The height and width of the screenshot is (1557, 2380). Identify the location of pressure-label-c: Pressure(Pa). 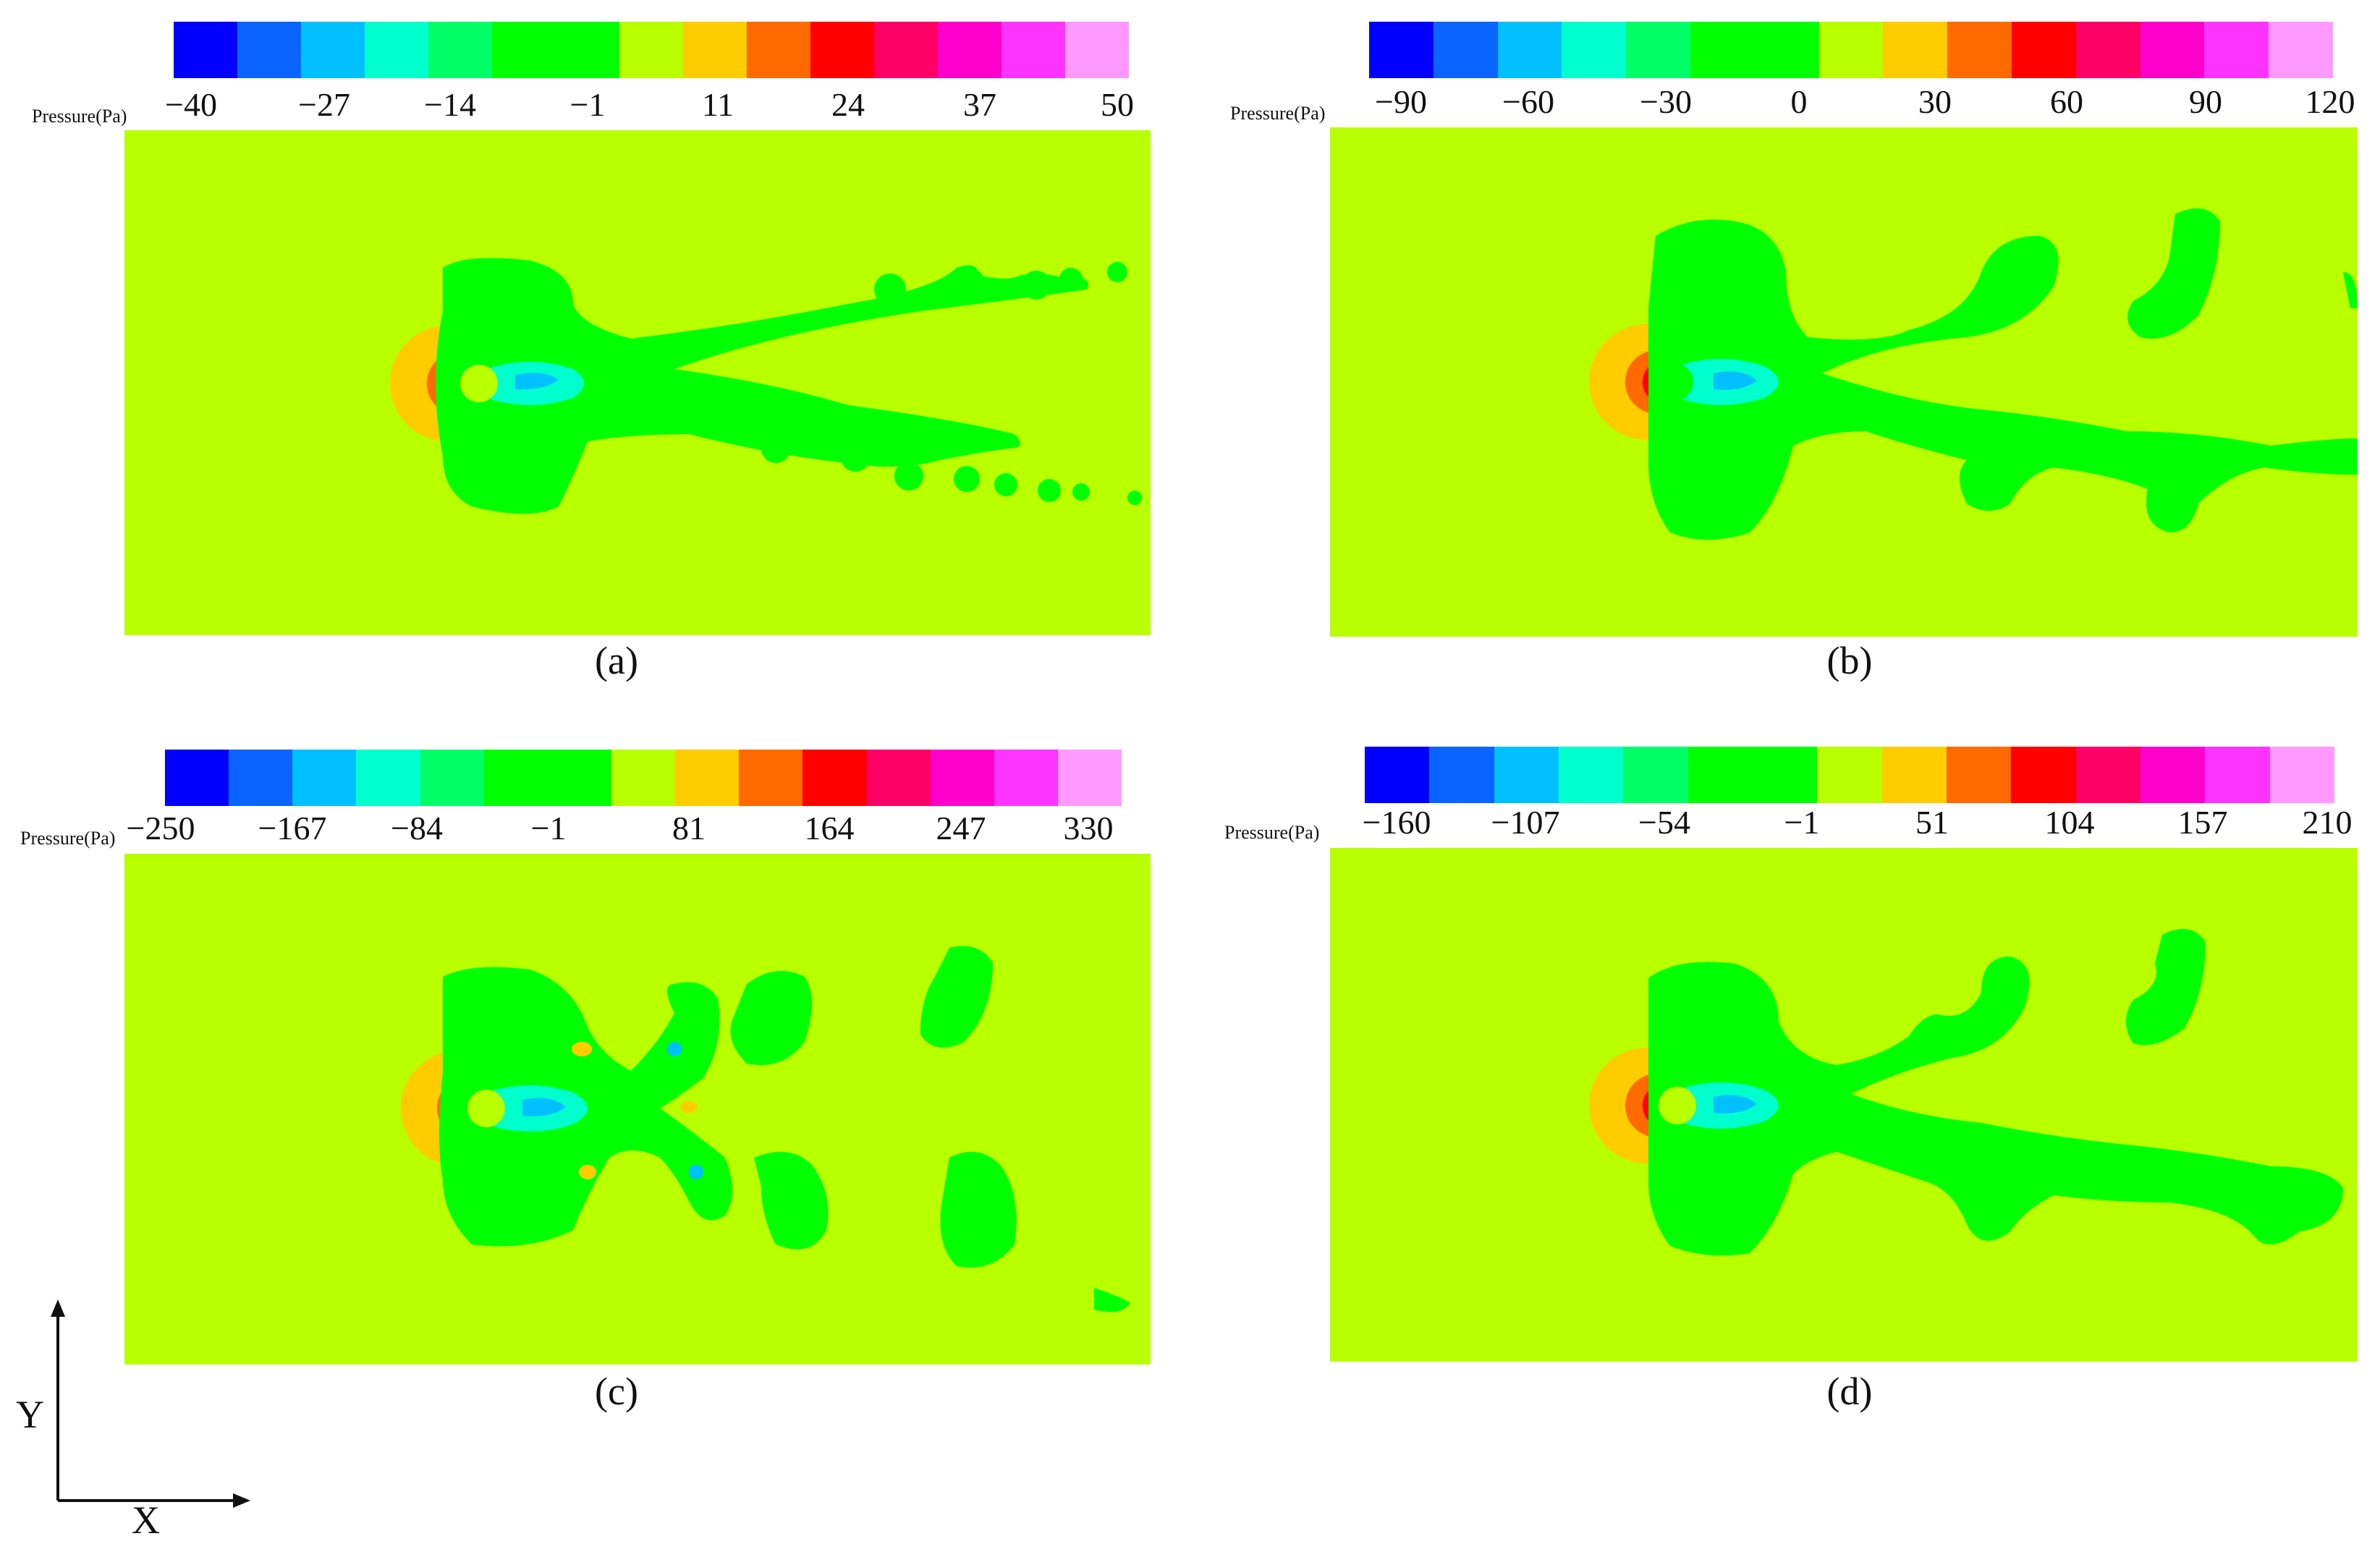
(68, 838).